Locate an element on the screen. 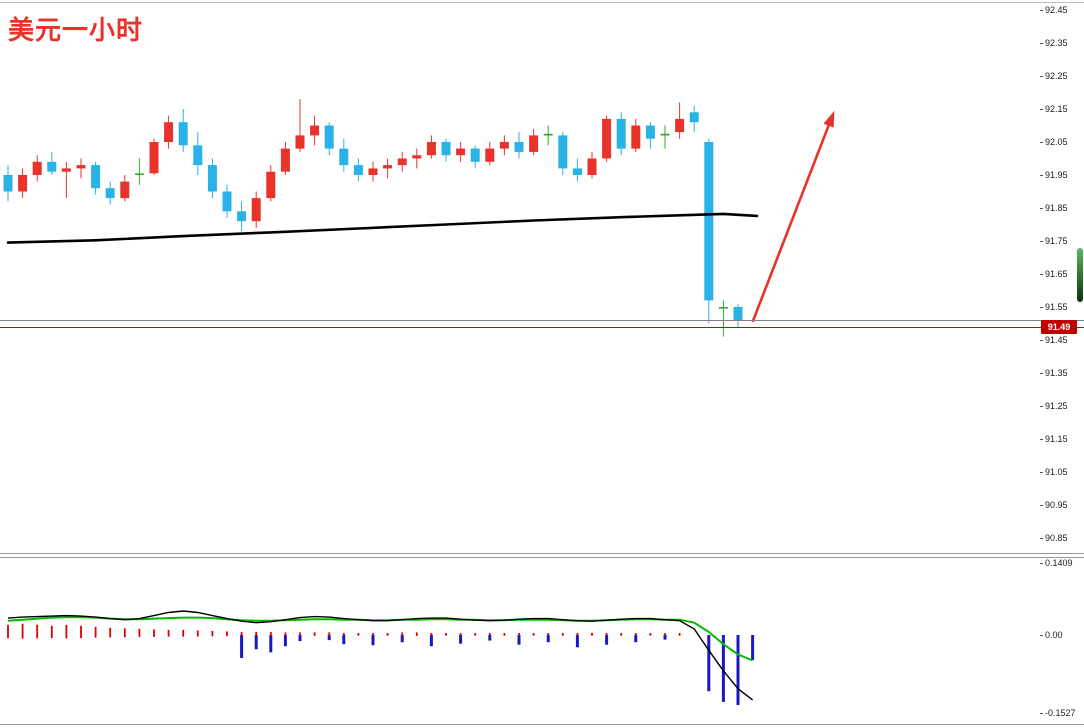 The height and width of the screenshot is (728, 1084). panel-separator is located at coordinates (542, 553).